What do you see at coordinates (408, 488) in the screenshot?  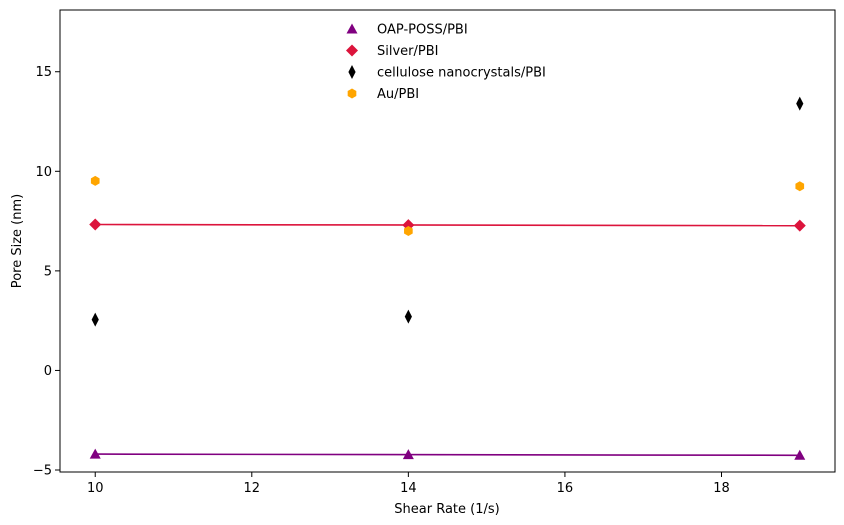 I see `x-tick-label: 14` at bounding box center [408, 488].